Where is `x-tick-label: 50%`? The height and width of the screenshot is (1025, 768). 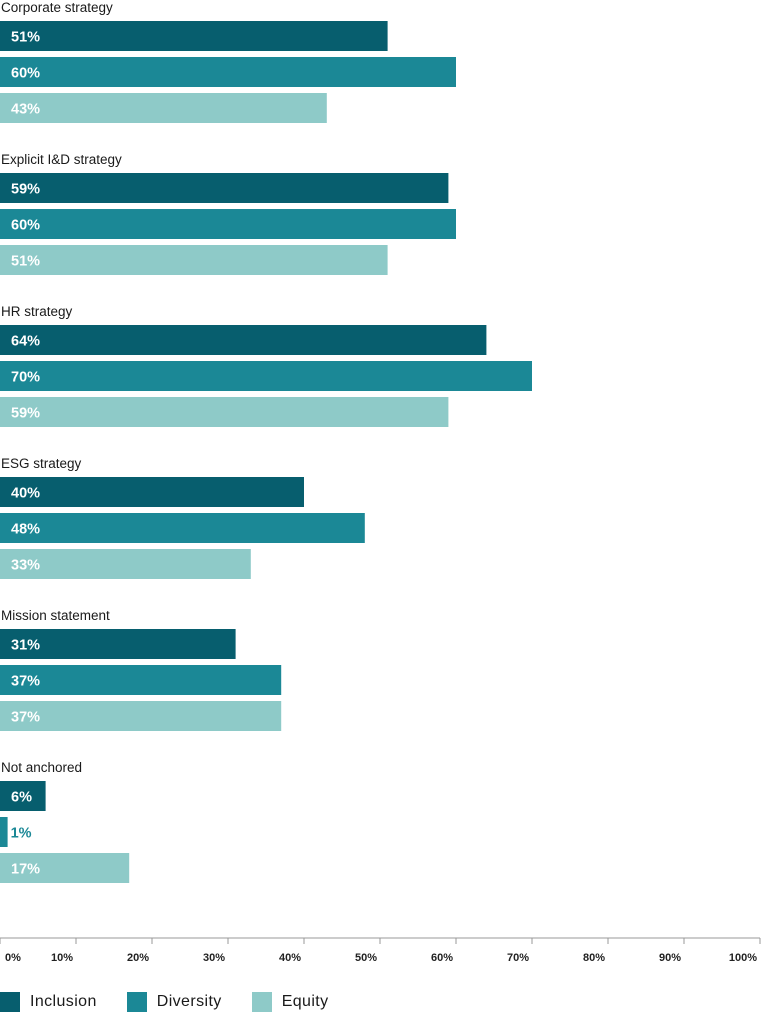
x-tick-label: 50% is located at coordinates (366, 958).